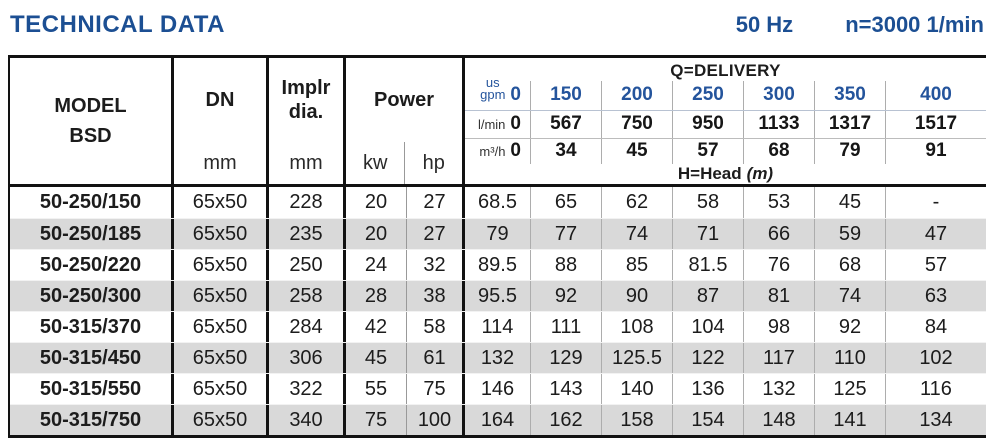 This screenshot has width=1000, height=447. I want to click on dn-column-header: DN mm, so click(221, 121).